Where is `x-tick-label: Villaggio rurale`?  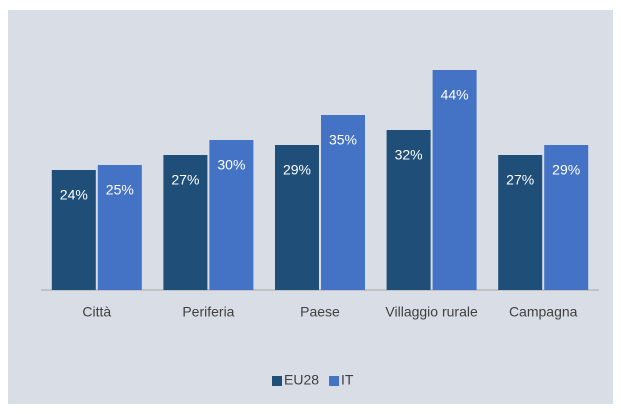 x-tick-label: Villaggio rurale is located at coordinates (431, 312).